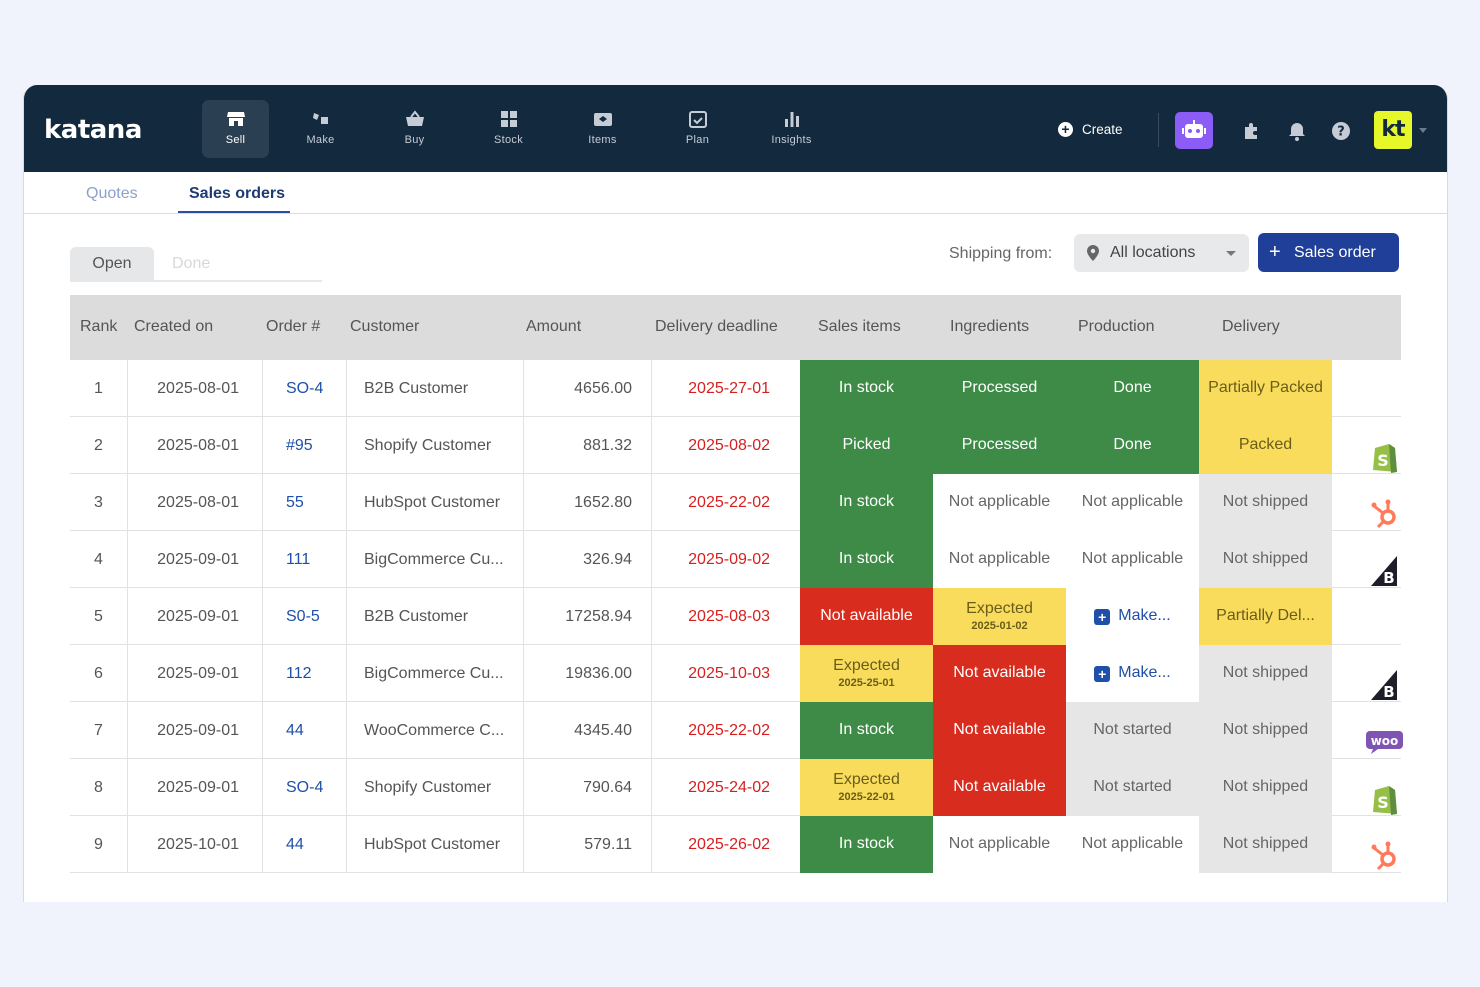  Describe the element at coordinates (1393, 130) in the screenshot. I see `avatar: kt` at that location.